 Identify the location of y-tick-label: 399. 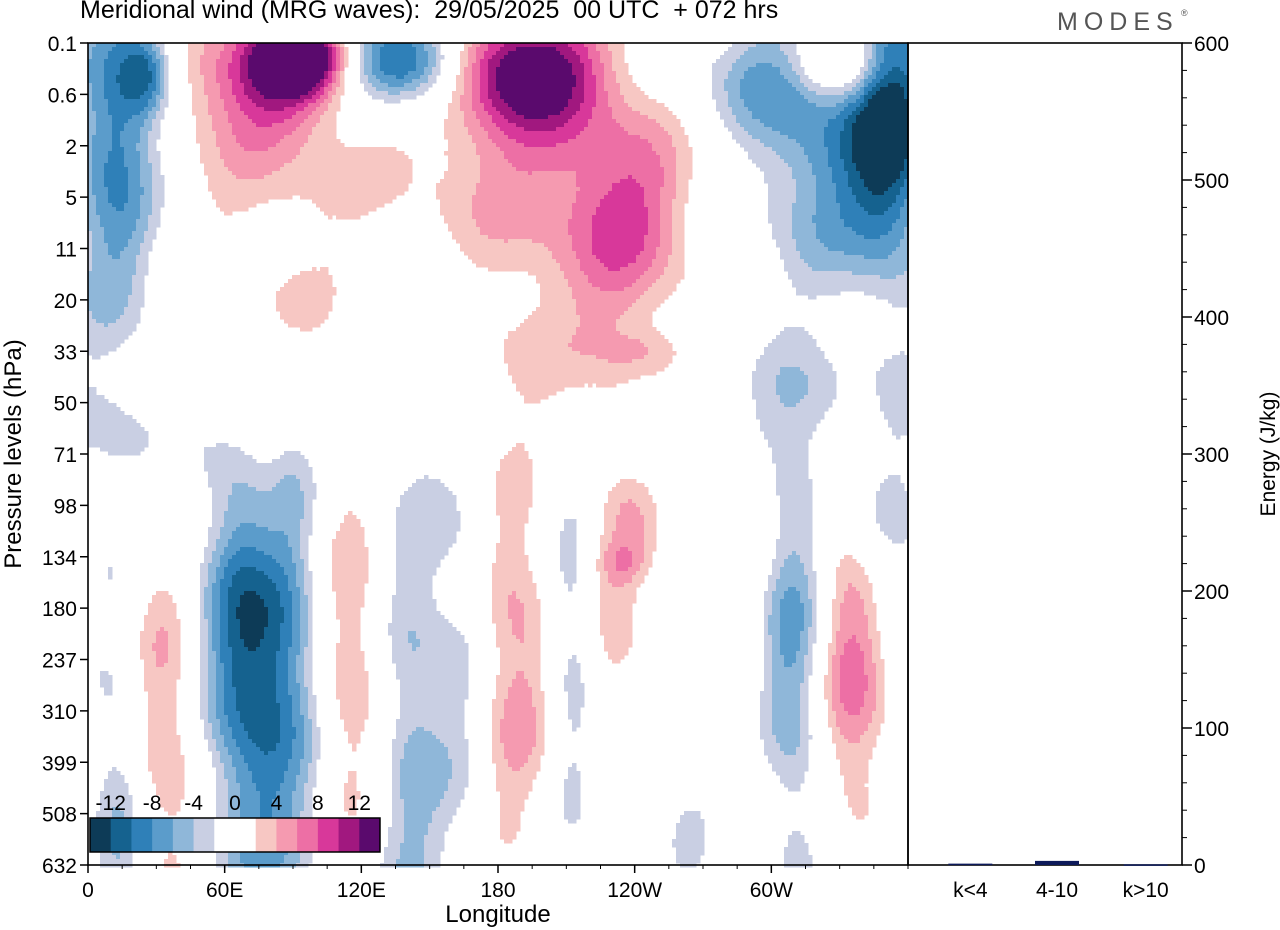
(59, 763).